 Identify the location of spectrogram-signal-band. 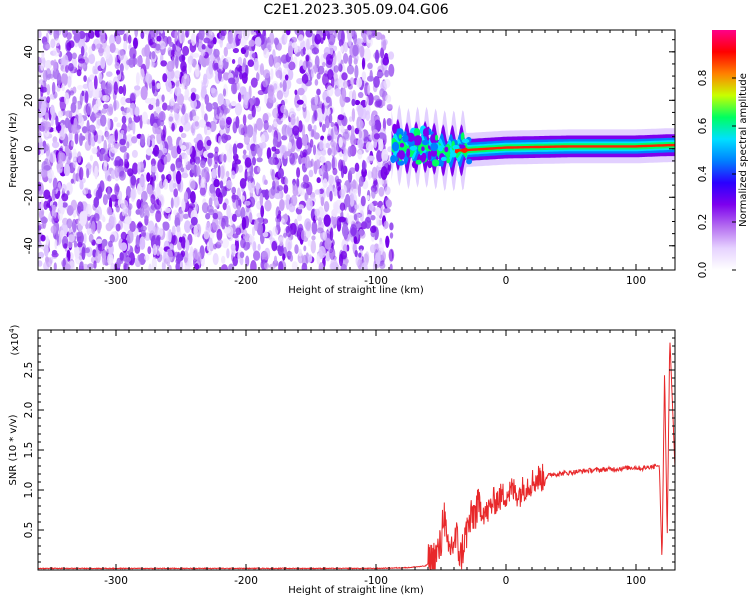
(533, 148).